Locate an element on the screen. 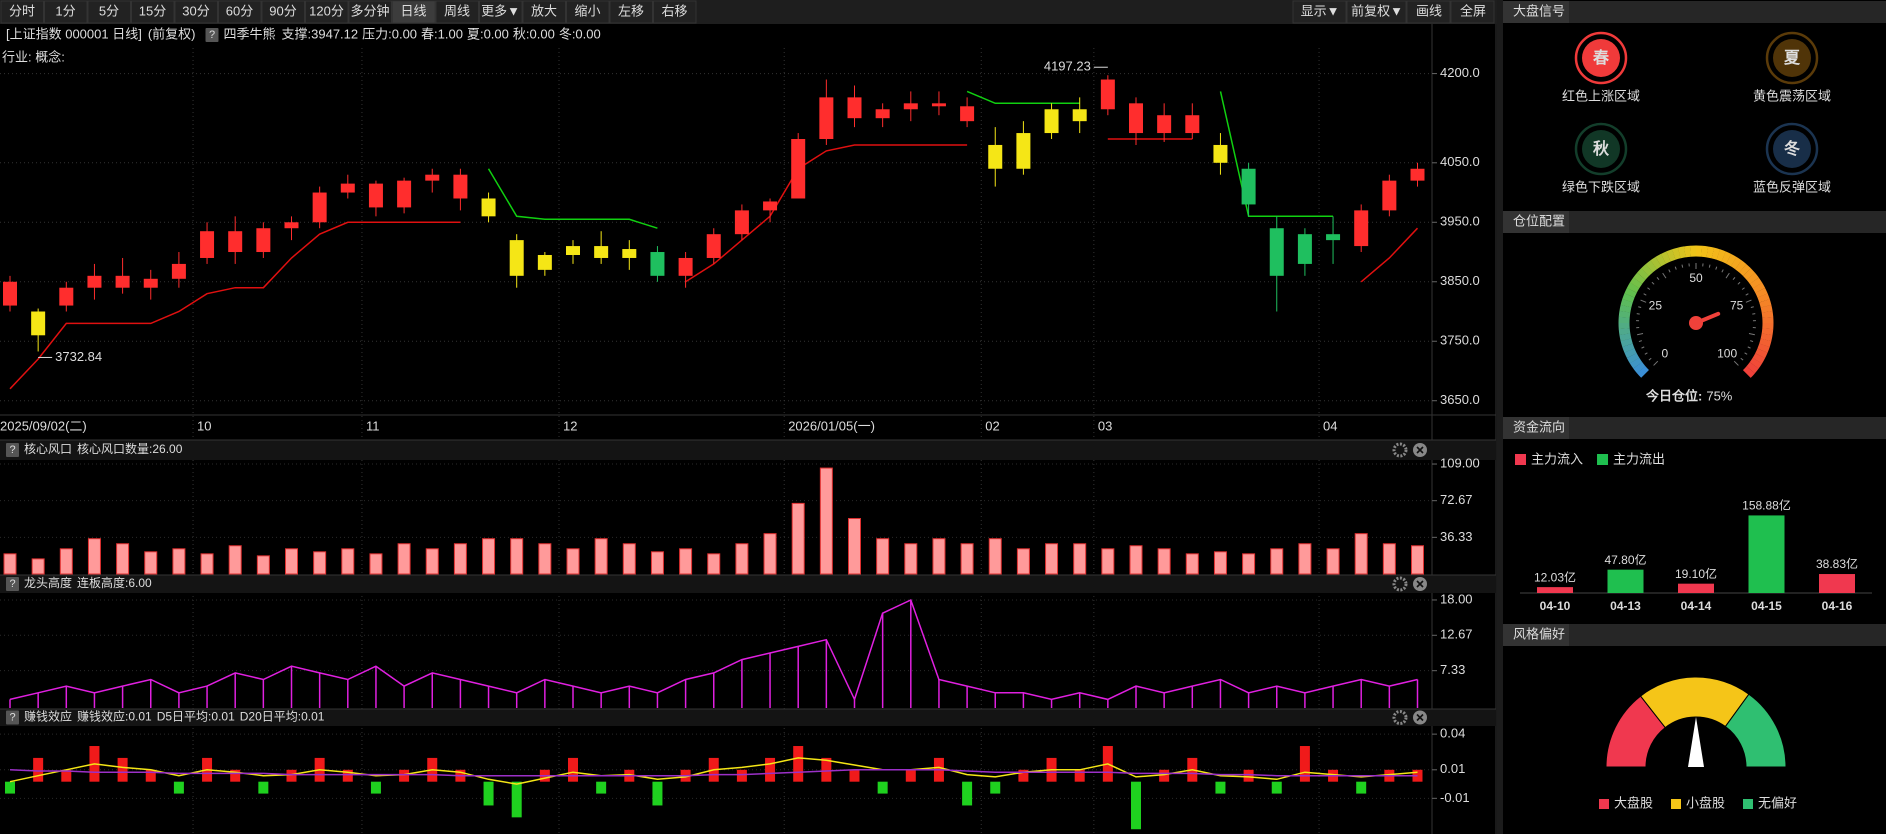  flow-value-label: 47.80亿 is located at coordinates (1625, 559).